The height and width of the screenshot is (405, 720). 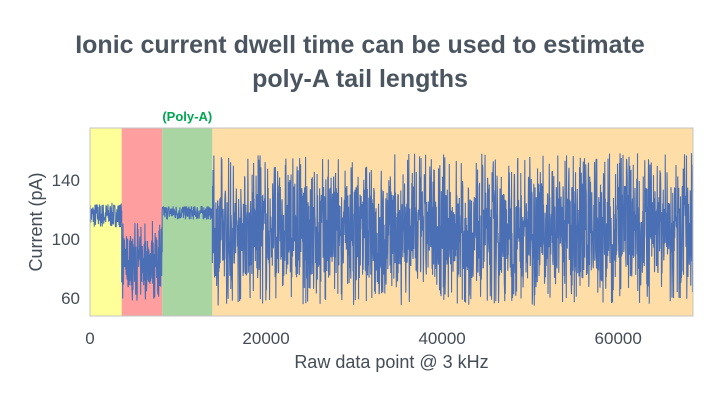 What do you see at coordinates (89, 338) in the screenshot?
I see `x-tick-label: 0` at bounding box center [89, 338].